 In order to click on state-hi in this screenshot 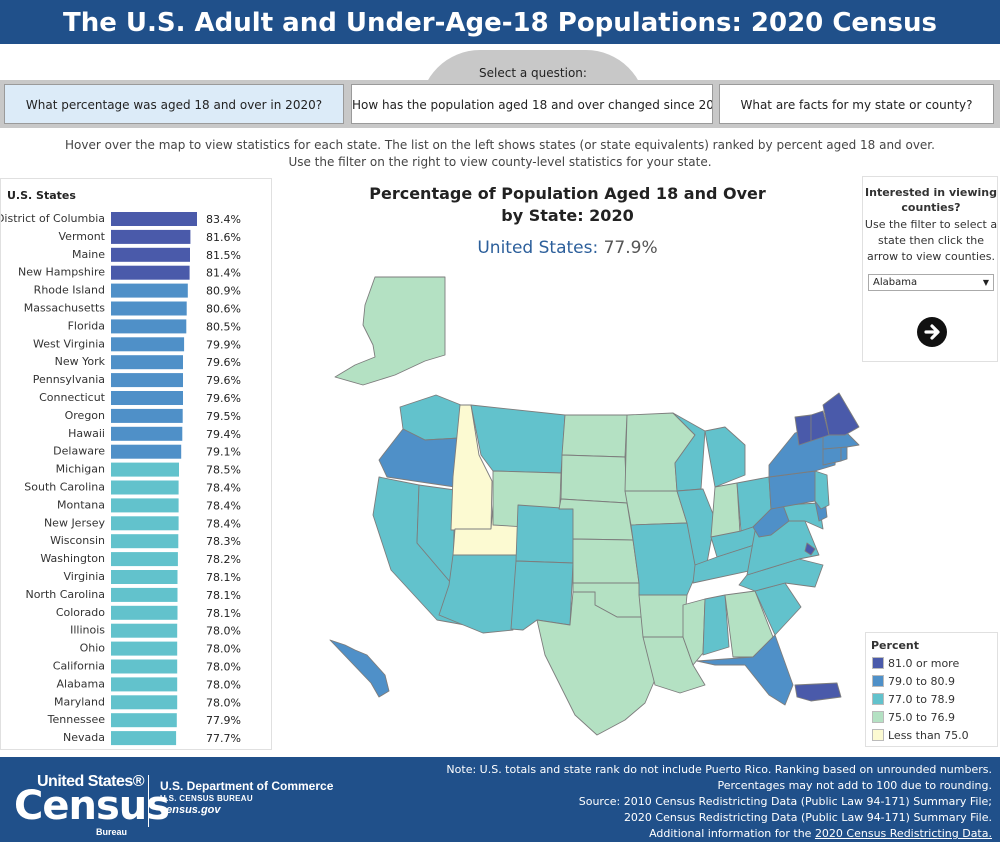, I will do `click(359, 668)`.